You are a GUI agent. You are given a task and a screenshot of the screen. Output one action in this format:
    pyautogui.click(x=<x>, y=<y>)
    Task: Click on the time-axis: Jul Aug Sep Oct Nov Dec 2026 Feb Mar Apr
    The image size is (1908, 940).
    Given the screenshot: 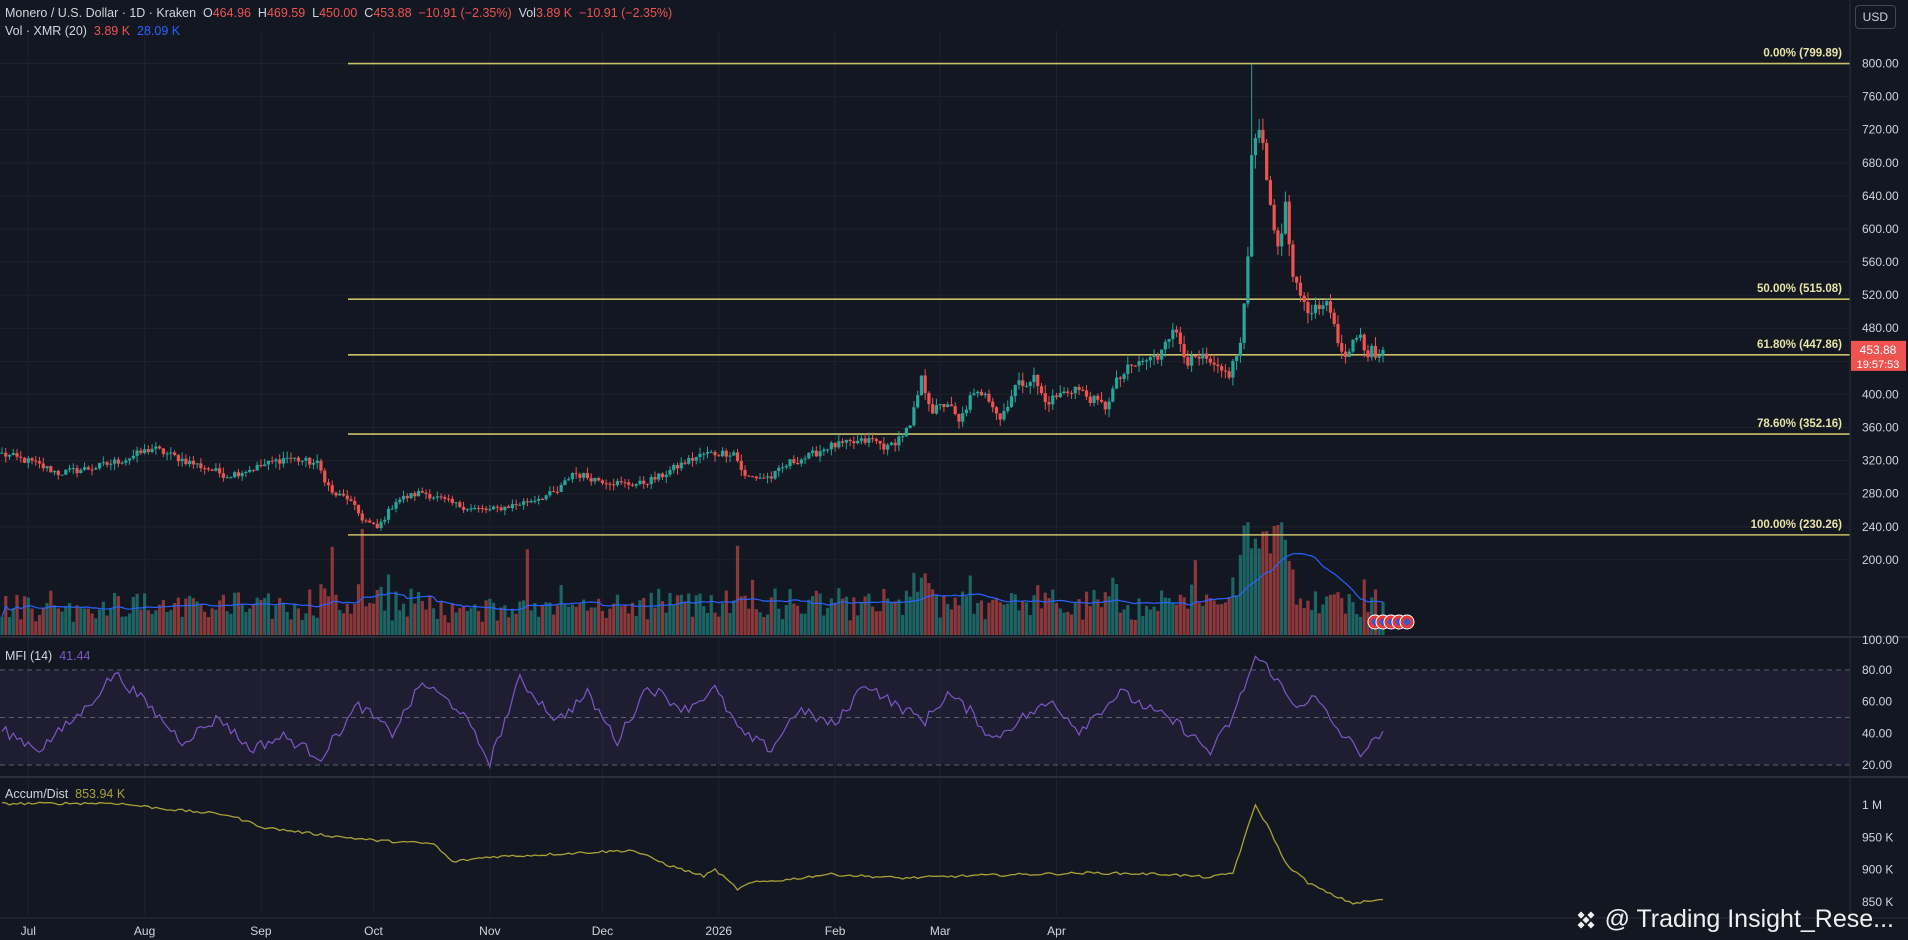 What is the action you would take?
    pyautogui.click(x=543, y=931)
    